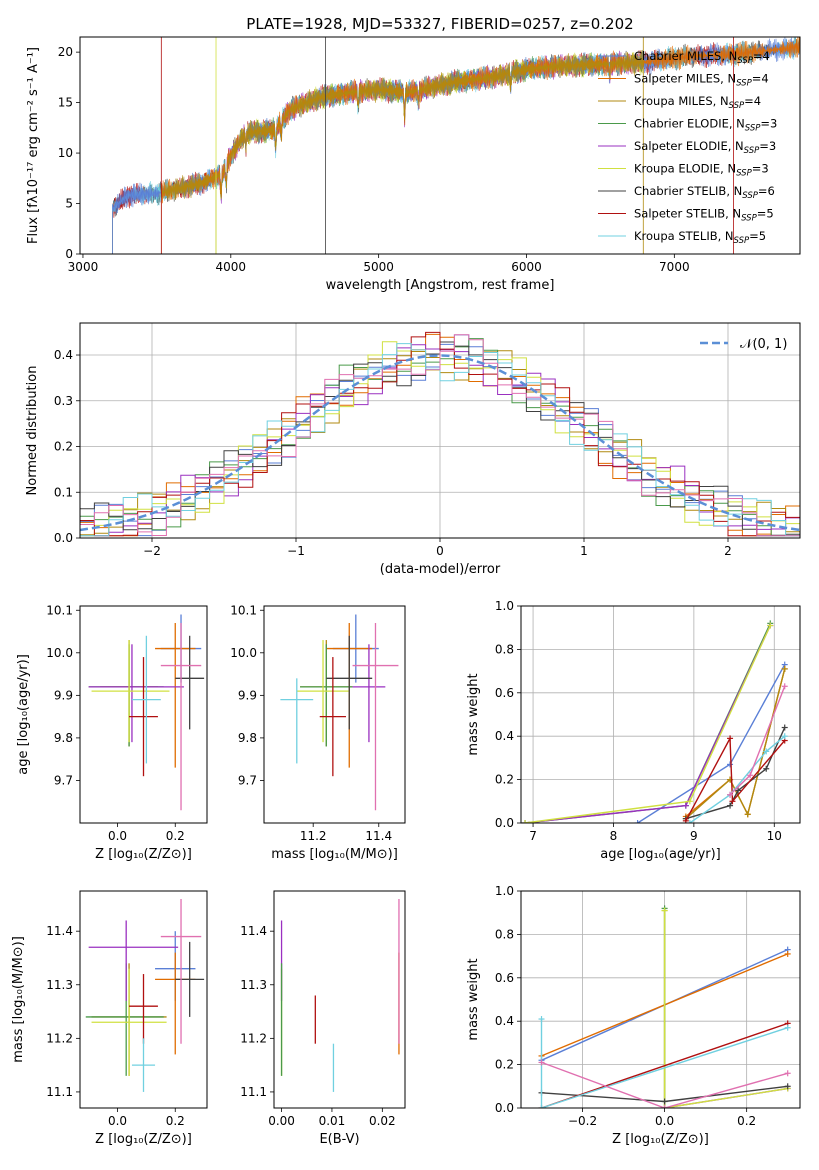  Describe the element at coordinates (253, 1092) in the screenshot. I see `y-tick-label: 11.1` at that location.